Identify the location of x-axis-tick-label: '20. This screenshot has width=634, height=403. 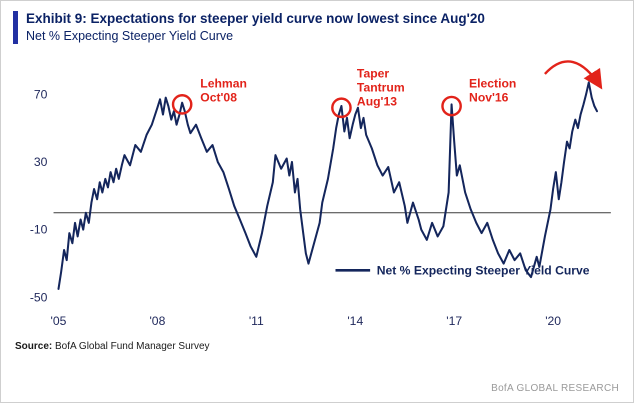
(553, 321).